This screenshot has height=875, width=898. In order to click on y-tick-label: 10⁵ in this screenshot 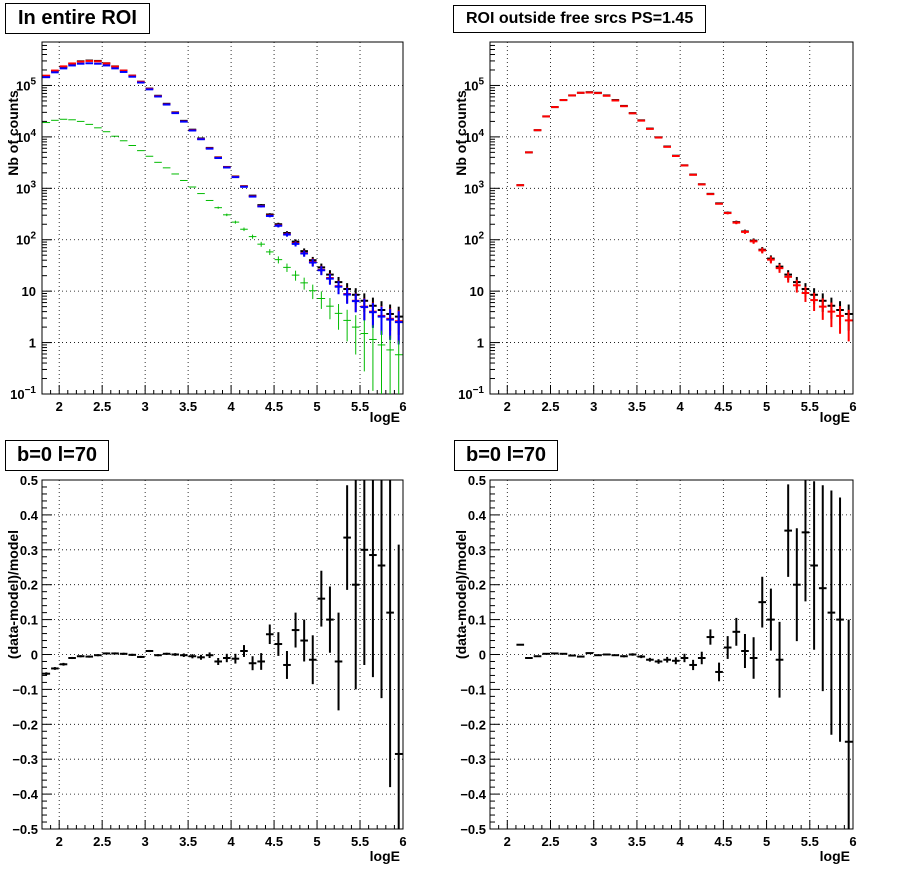, I will do `click(474, 84)`.